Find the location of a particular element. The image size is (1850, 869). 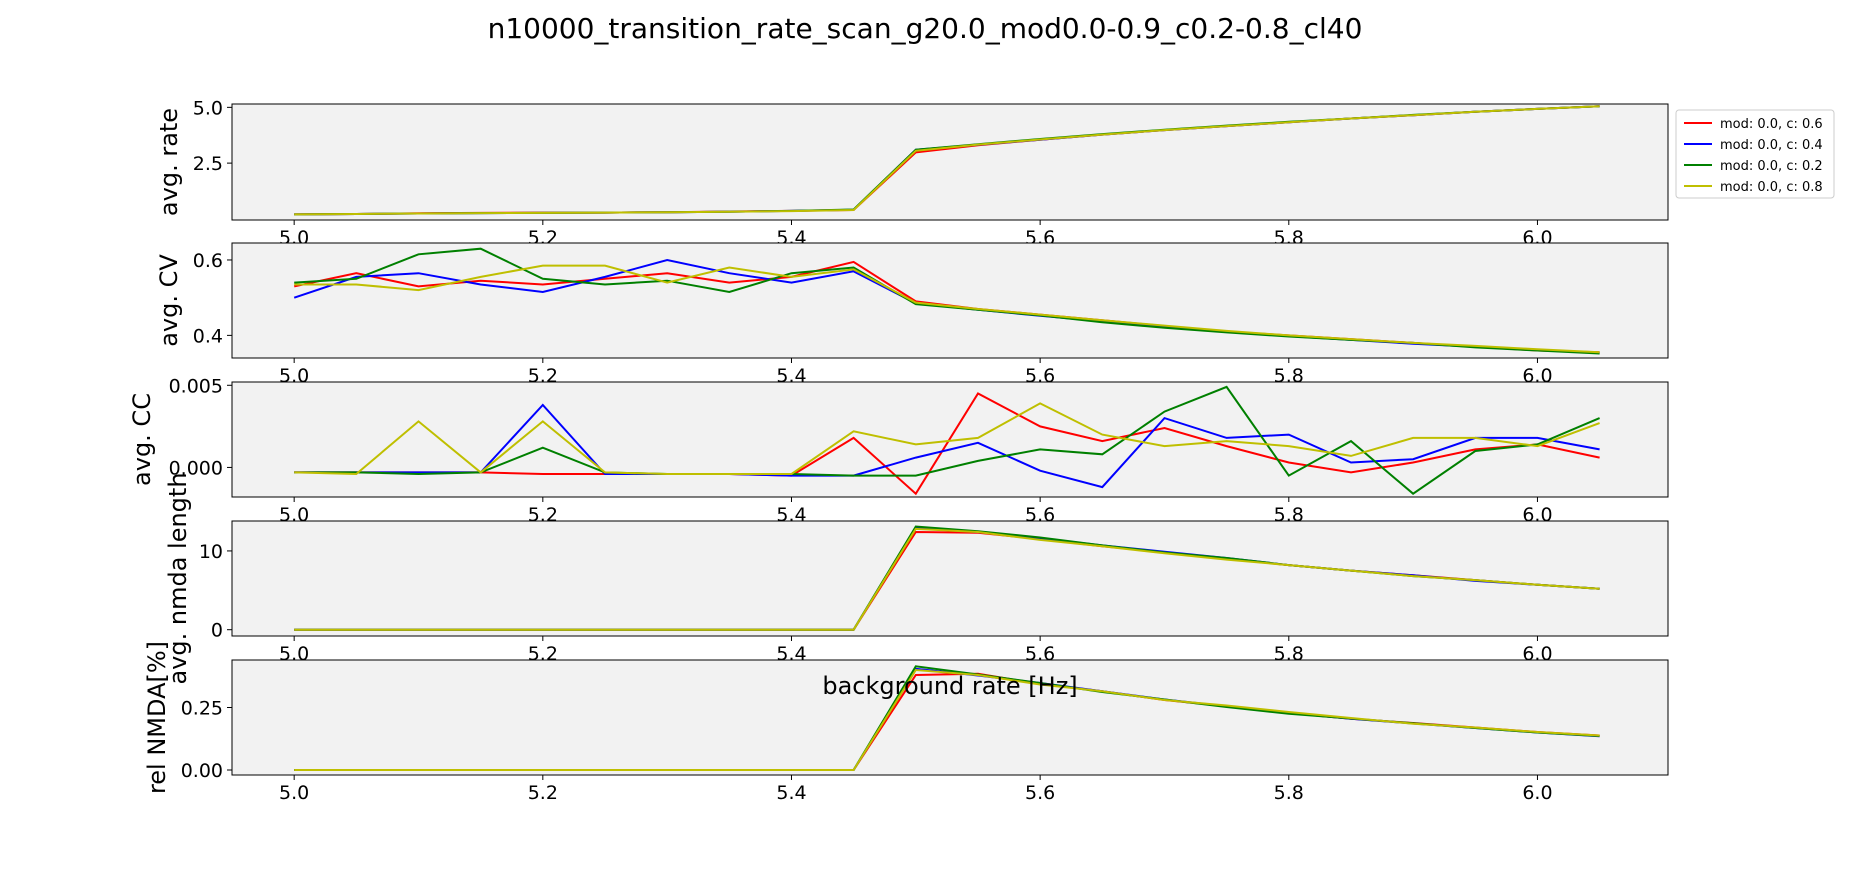

y-tick-label: 10 is located at coordinates (211, 552).